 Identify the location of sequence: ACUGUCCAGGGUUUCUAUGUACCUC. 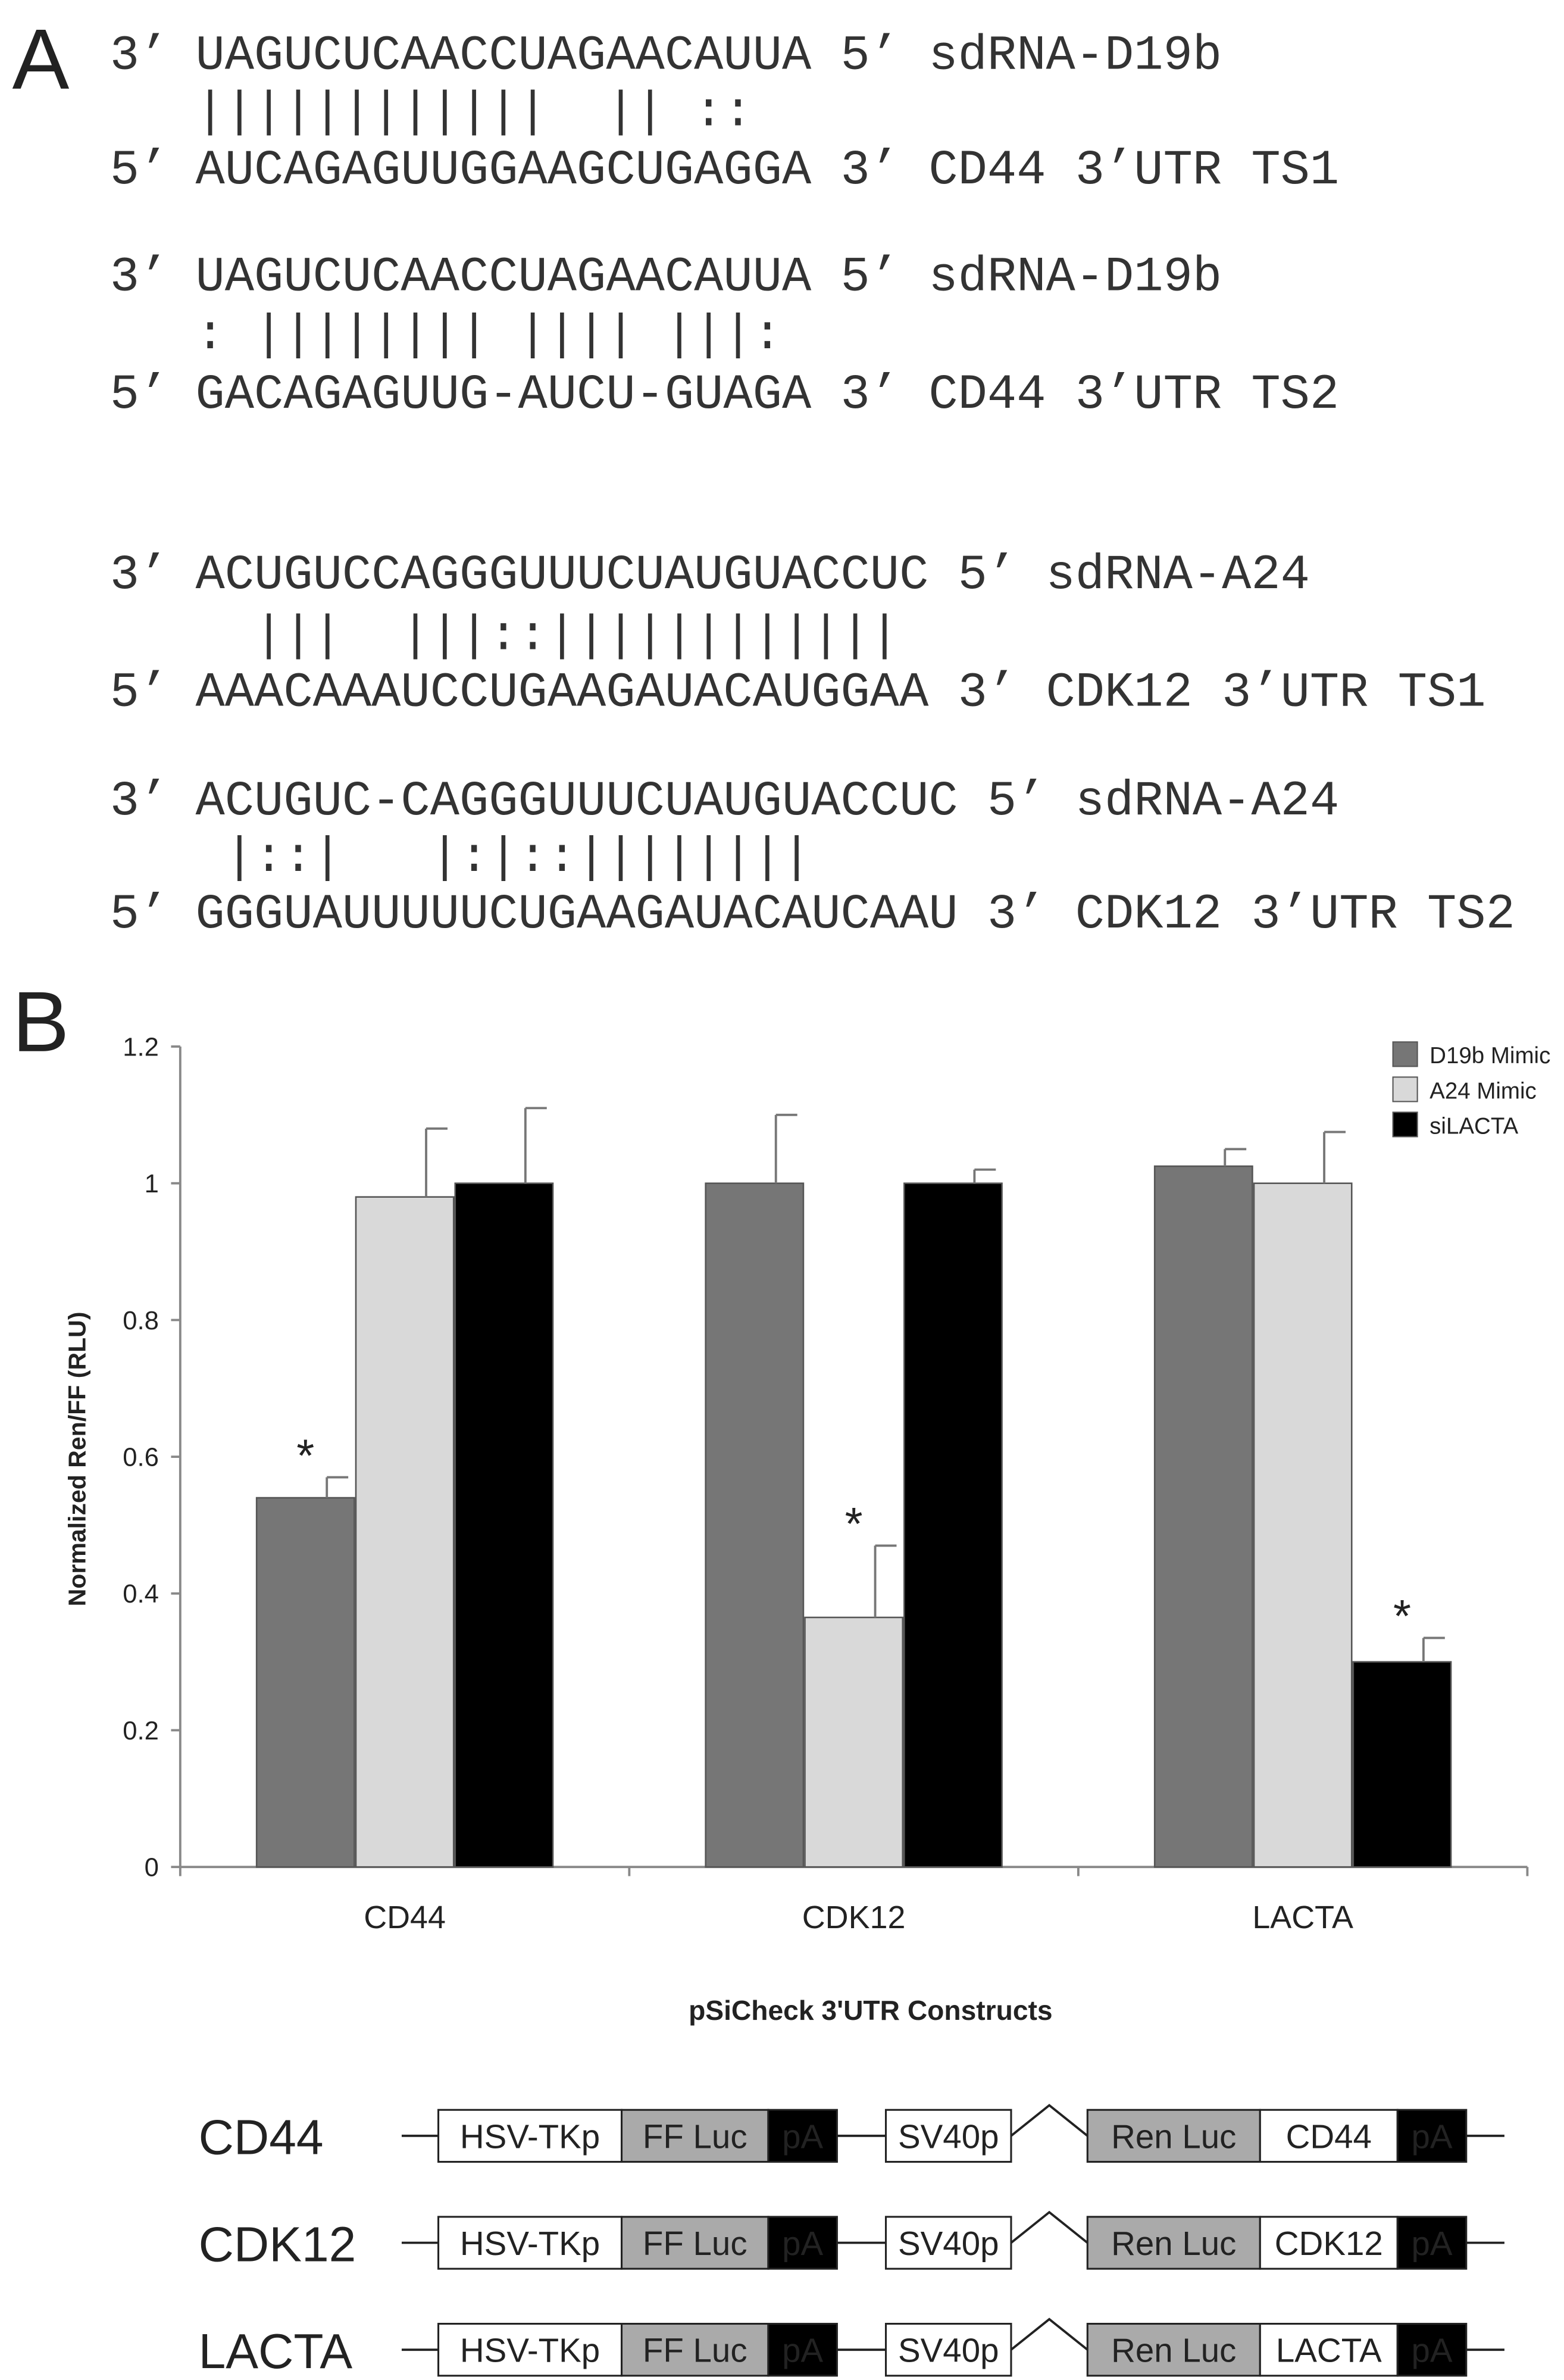
(562, 575).